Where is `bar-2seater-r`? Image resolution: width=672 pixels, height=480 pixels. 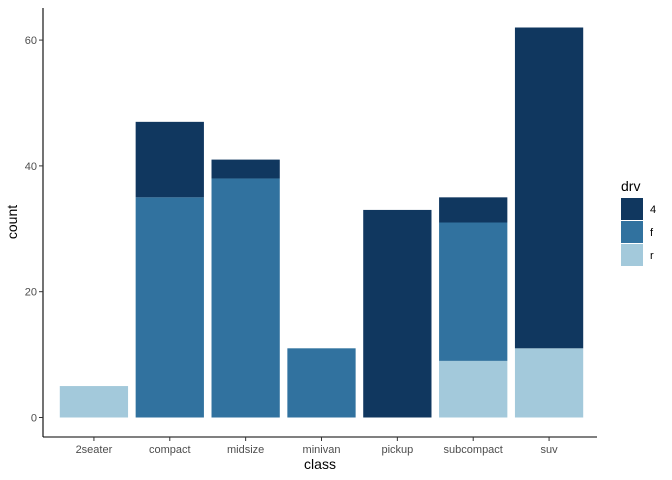
bar-2seater-r is located at coordinates (94, 402).